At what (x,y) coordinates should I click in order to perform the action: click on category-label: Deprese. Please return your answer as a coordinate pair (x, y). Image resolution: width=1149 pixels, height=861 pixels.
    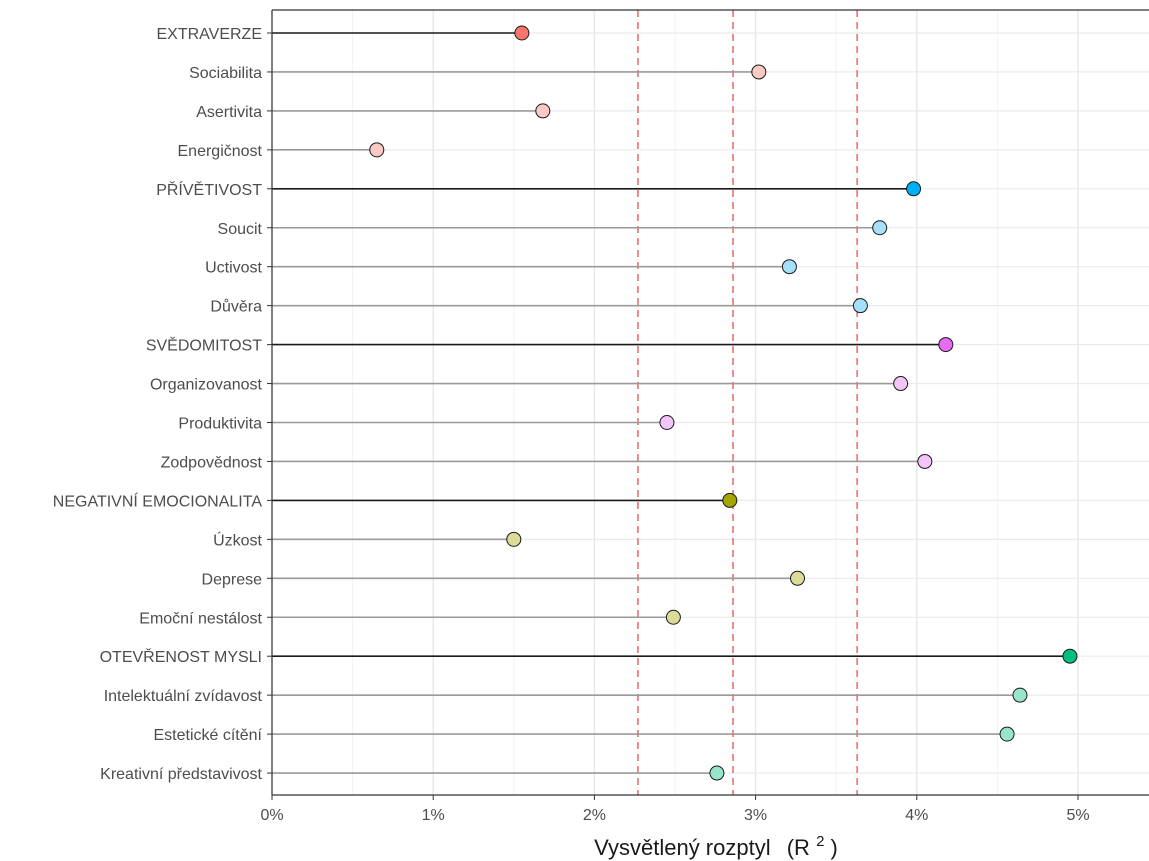
    Looking at the image, I should click on (232, 579).